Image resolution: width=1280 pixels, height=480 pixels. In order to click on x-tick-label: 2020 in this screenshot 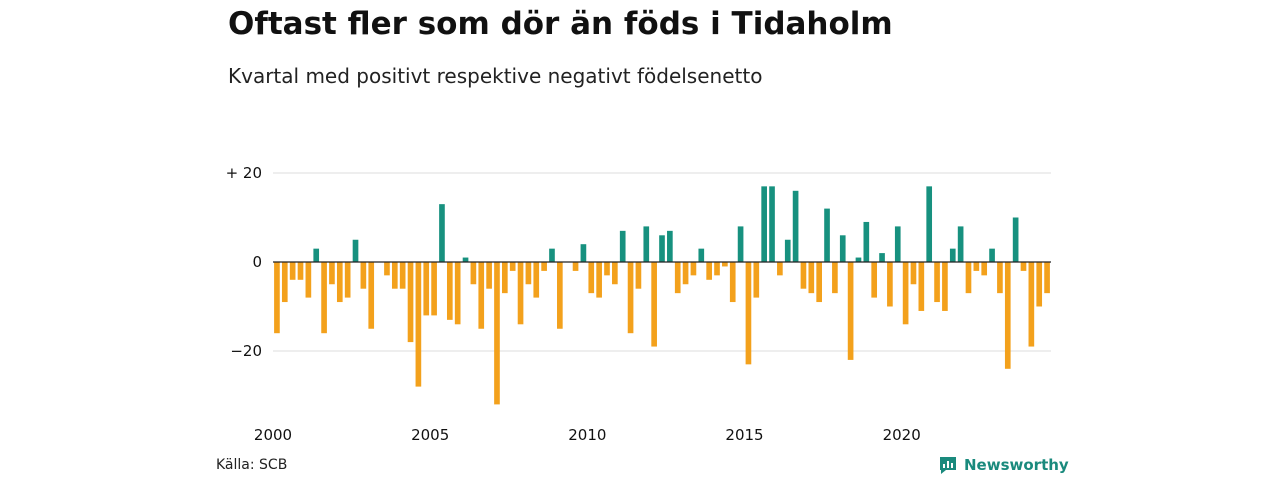, I will do `click(902, 435)`.